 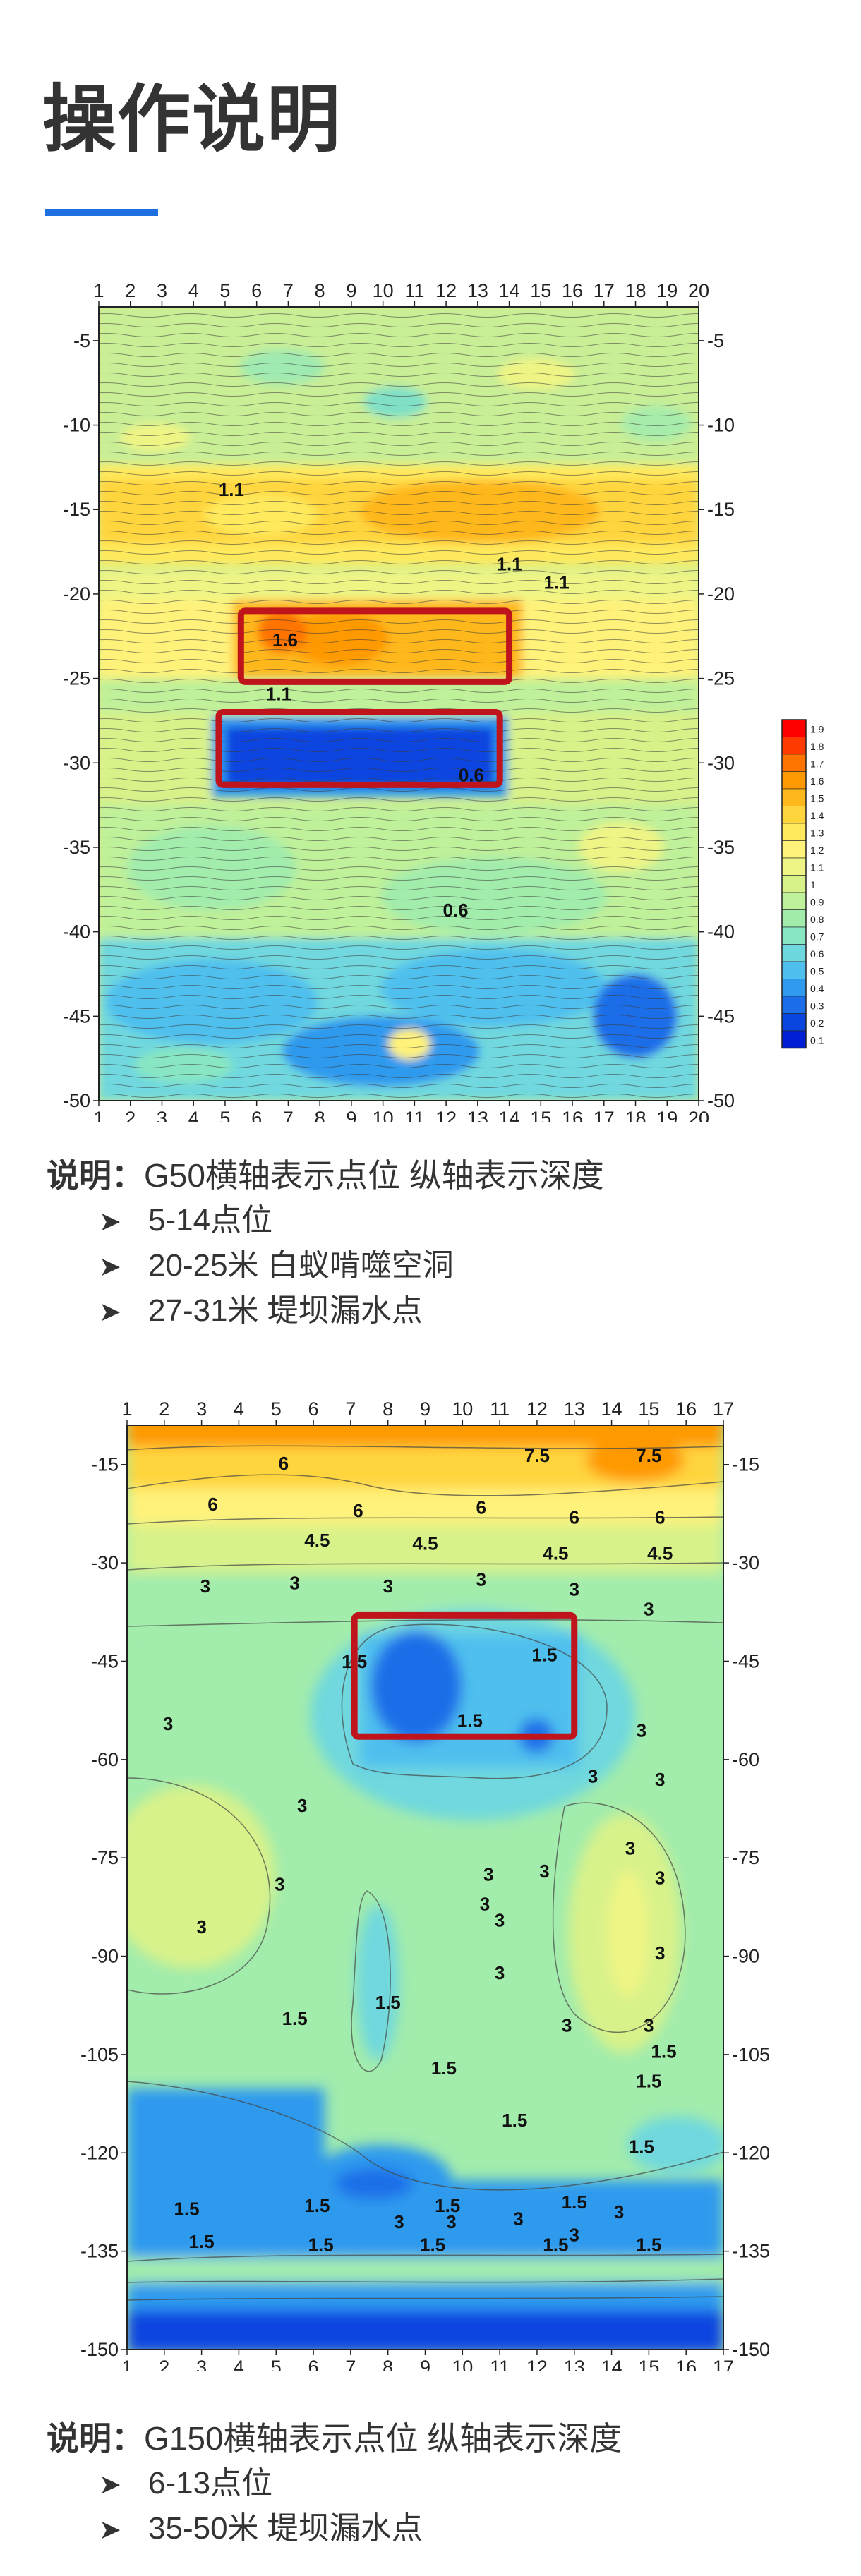 What do you see at coordinates (817, 764) in the screenshot?
I see `legend-label: 1.7` at bounding box center [817, 764].